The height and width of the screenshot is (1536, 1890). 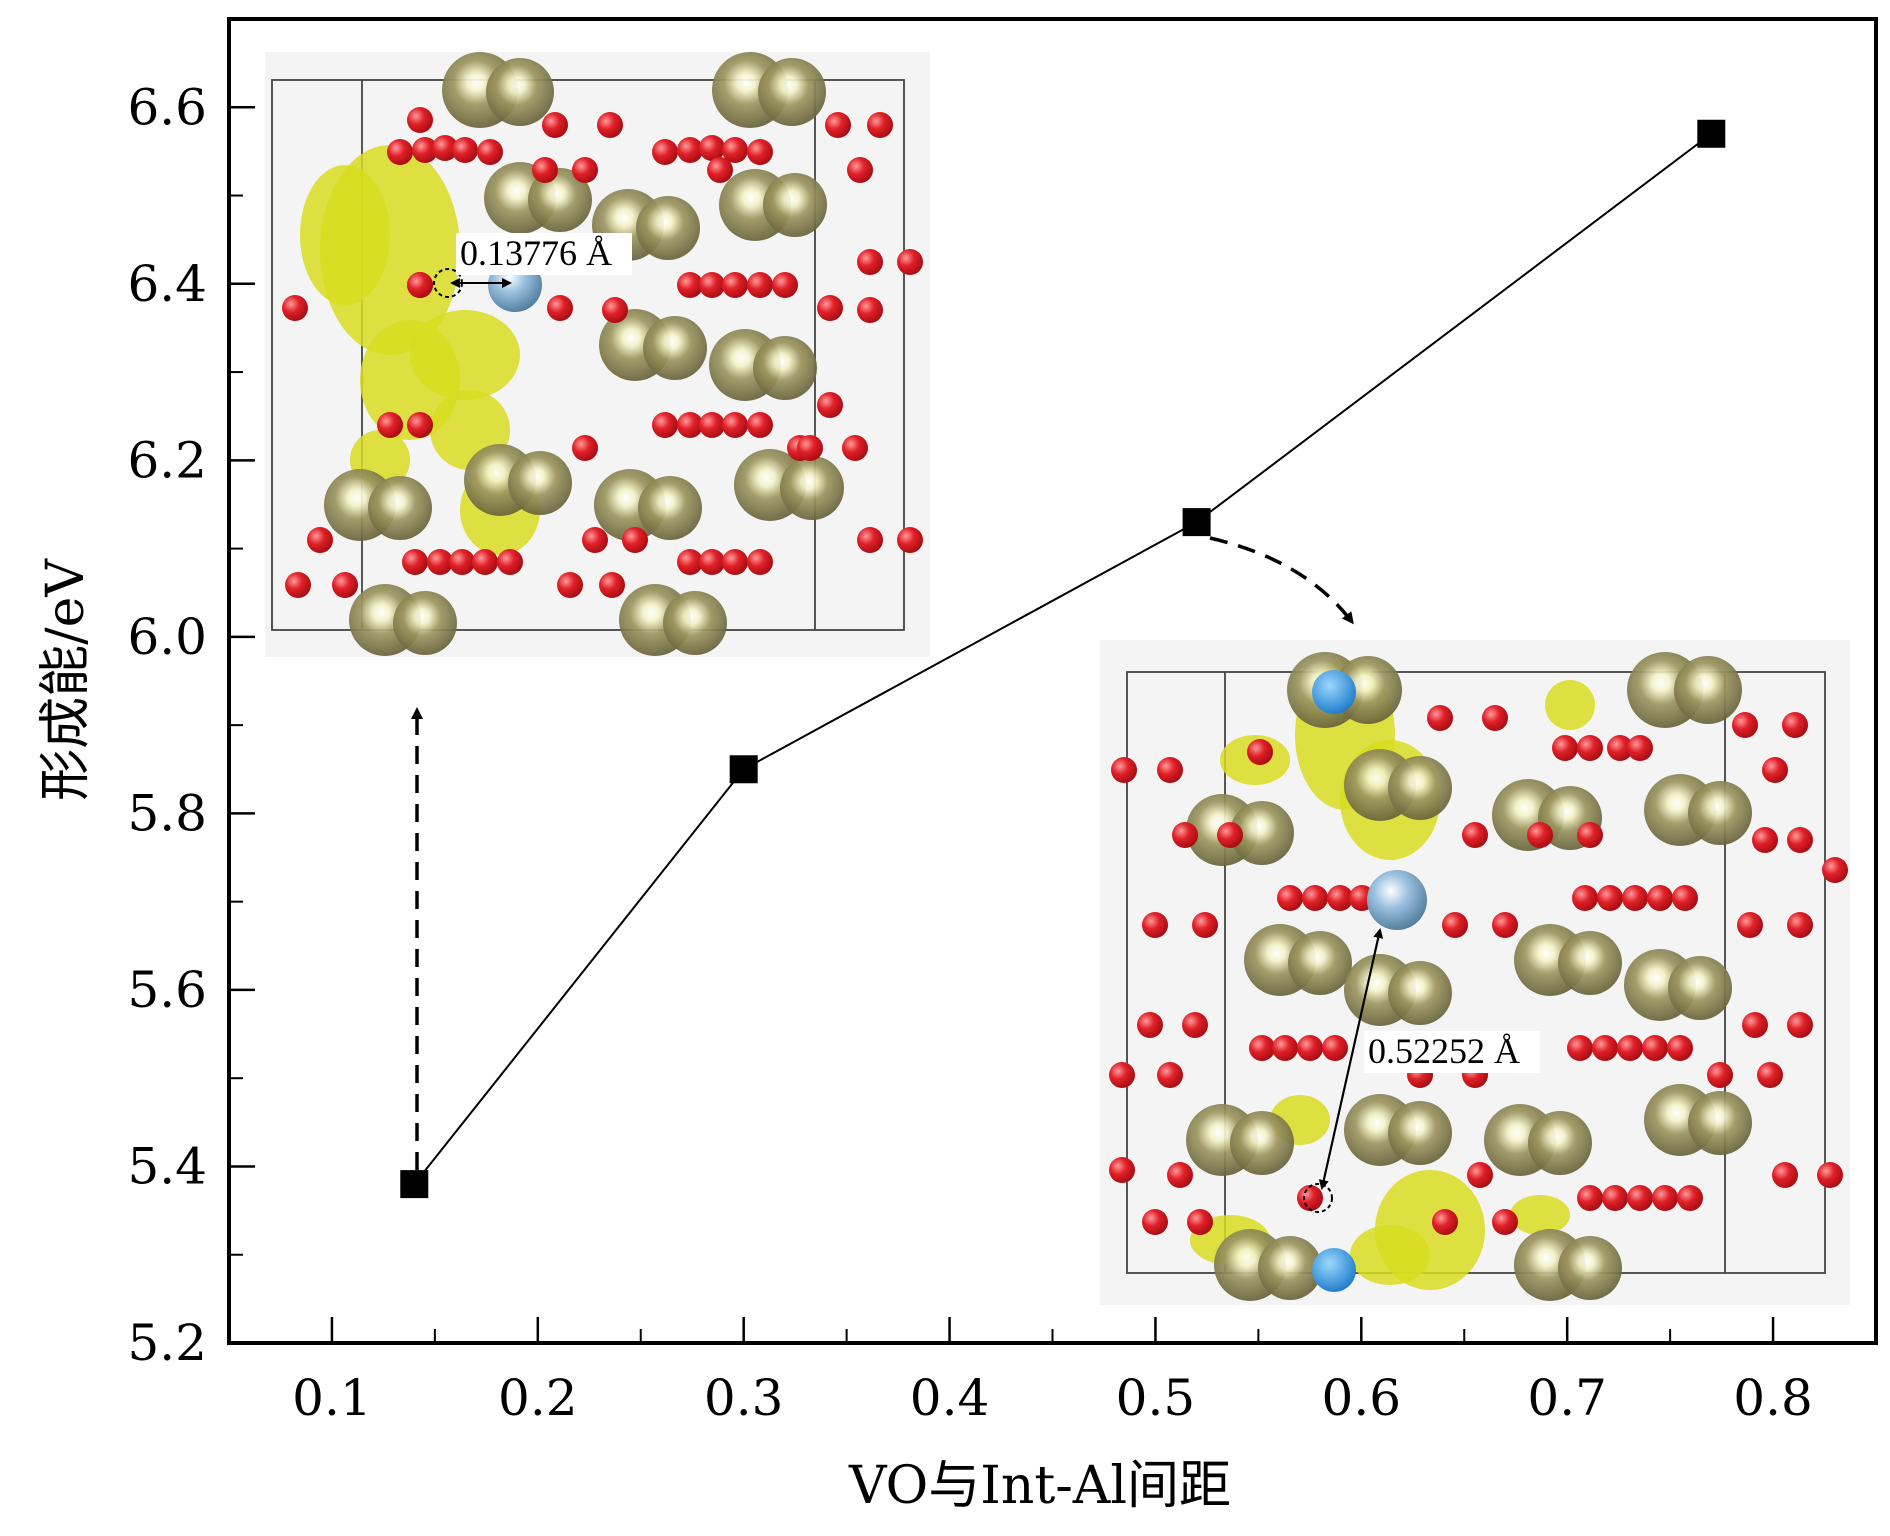 What do you see at coordinates (1444, 1051) in the screenshot?
I see `distance-label: 0.52252 Å` at bounding box center [1444, 1051].